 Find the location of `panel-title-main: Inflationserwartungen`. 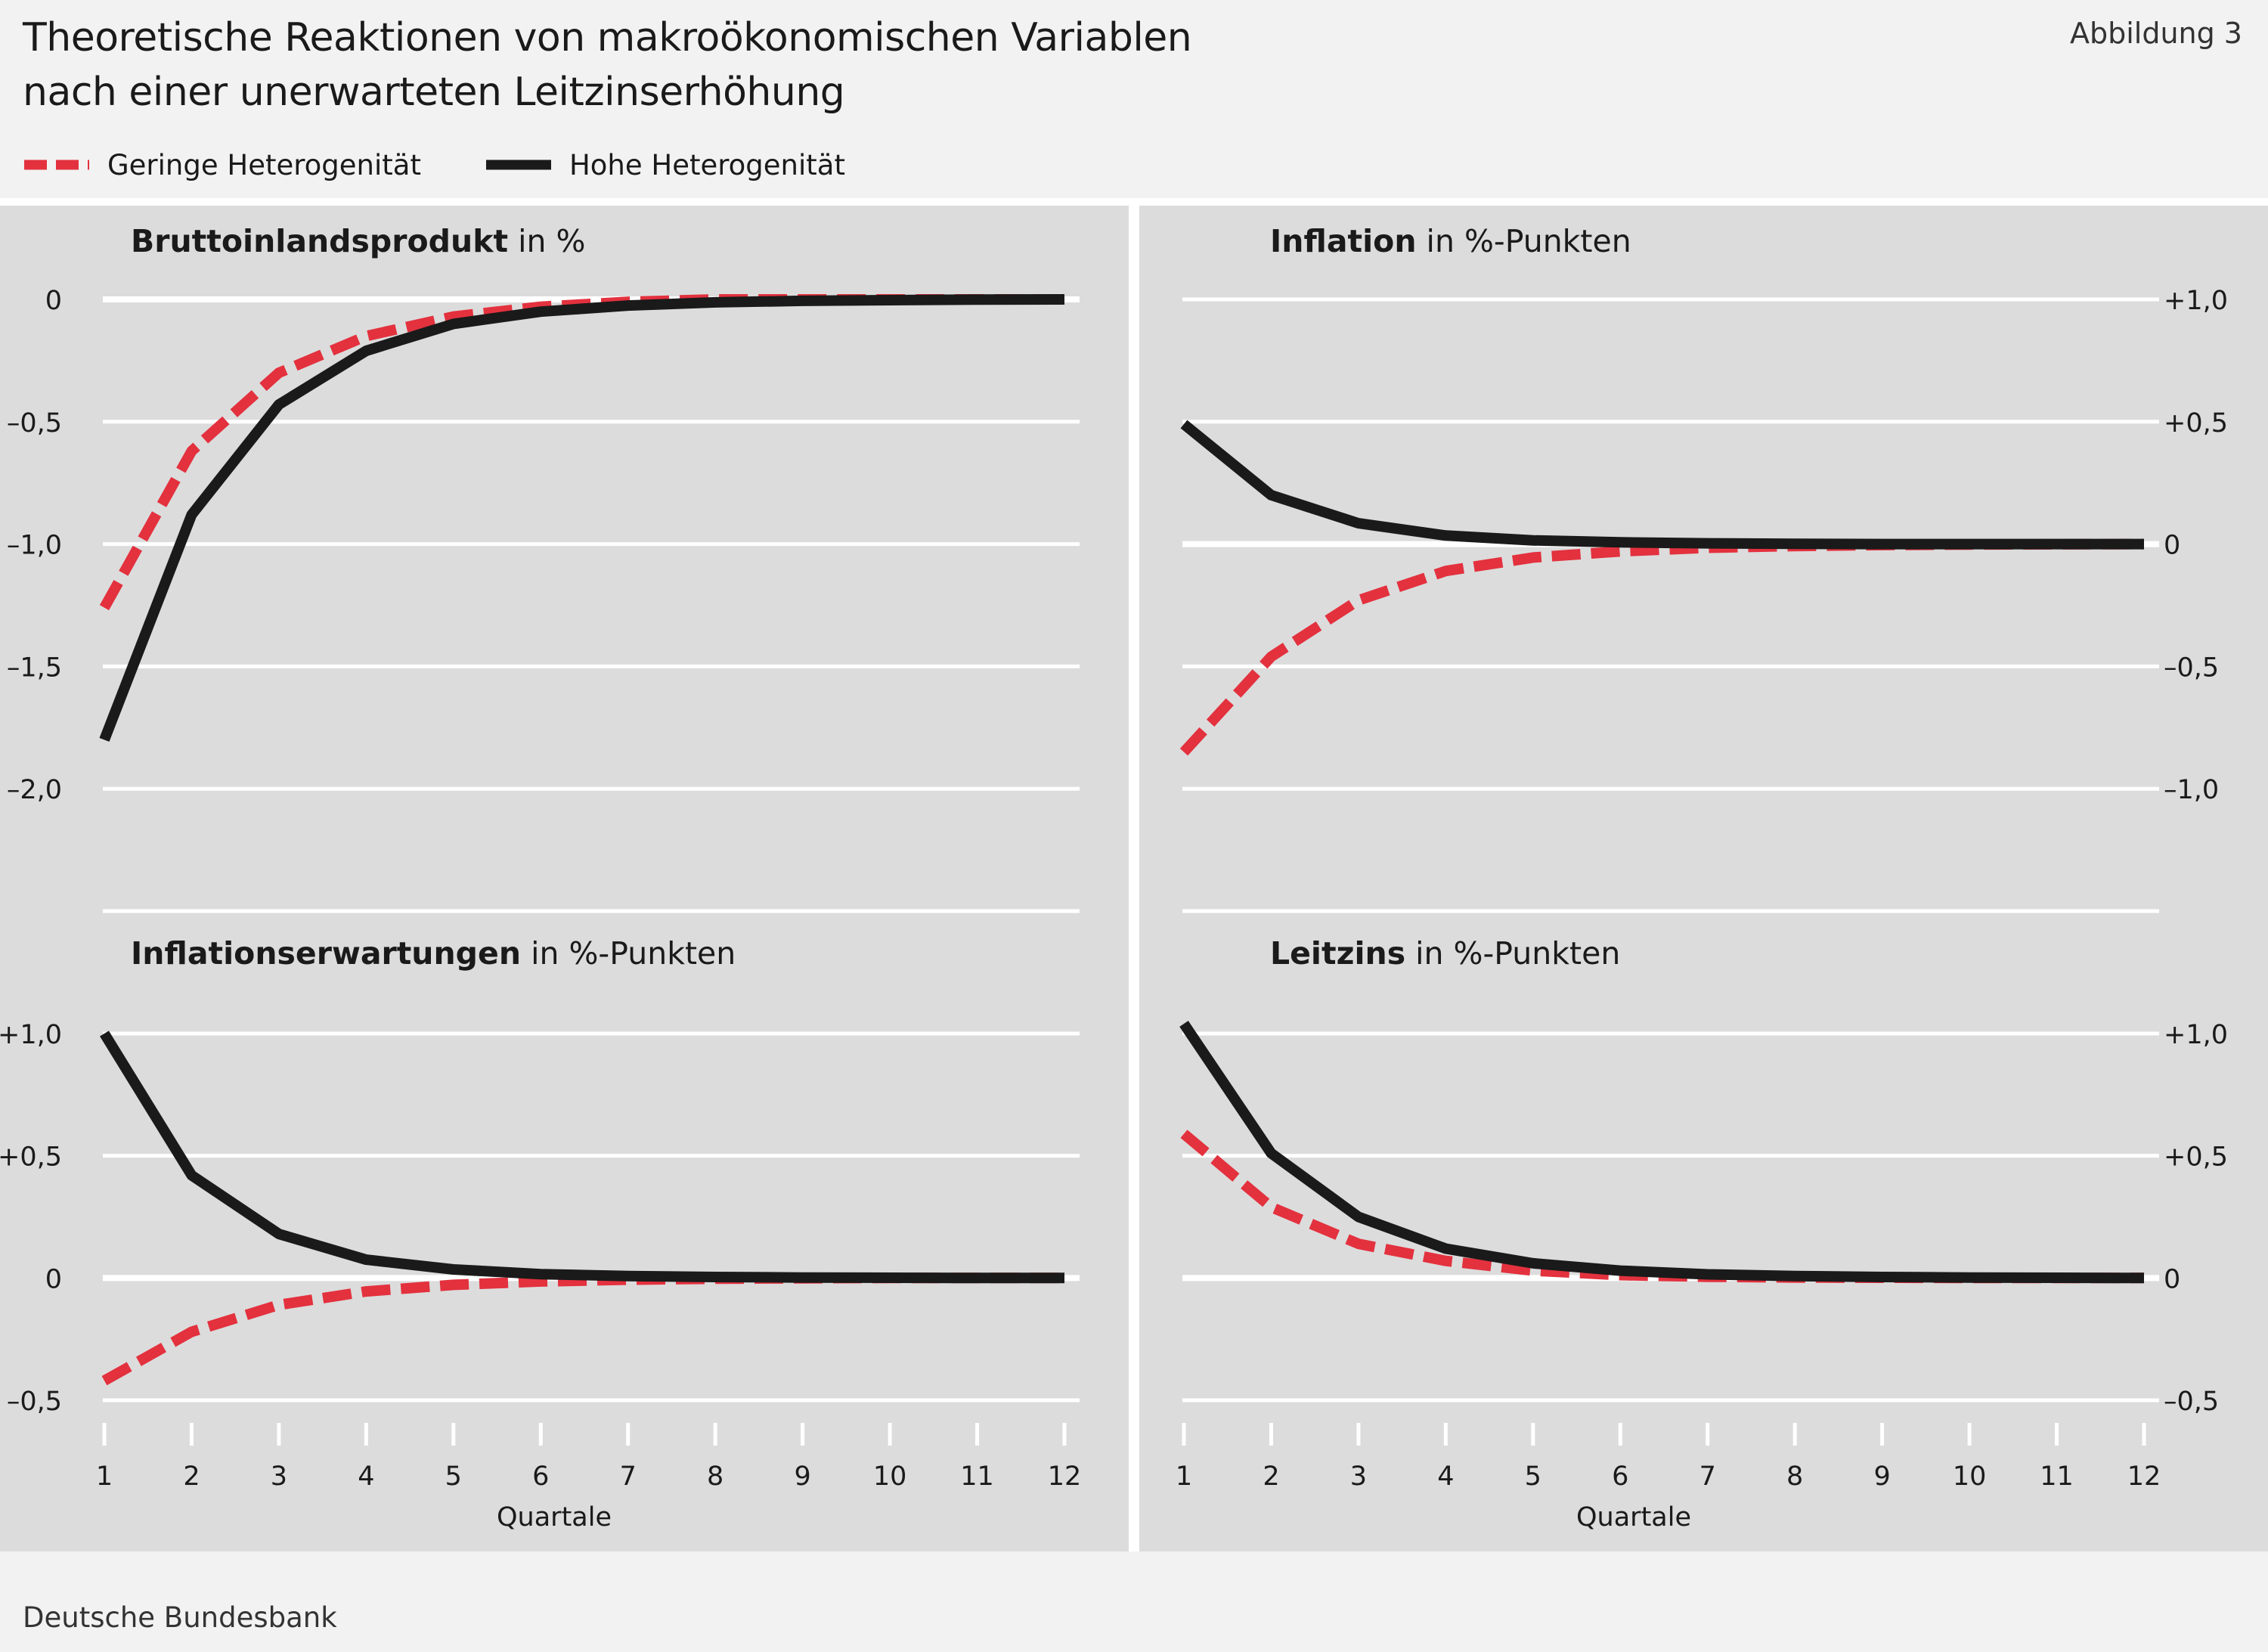

panel-title-main: Inflationserwartungen is located at coordinates (326, 954).